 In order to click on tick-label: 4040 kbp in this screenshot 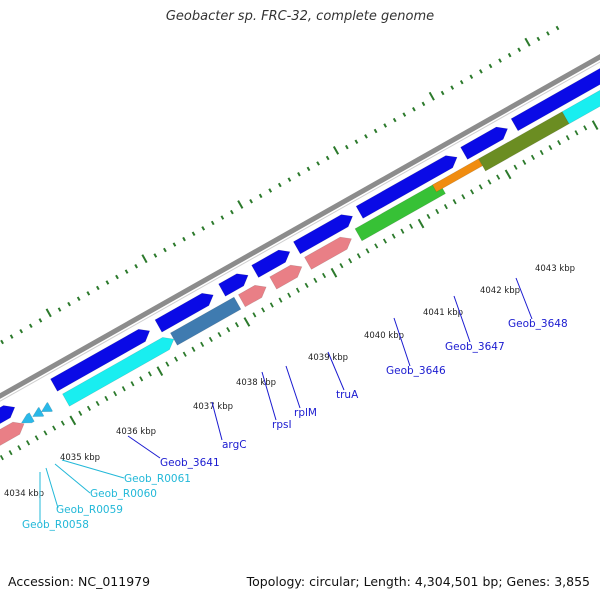, I will do `click(384, 336)`.